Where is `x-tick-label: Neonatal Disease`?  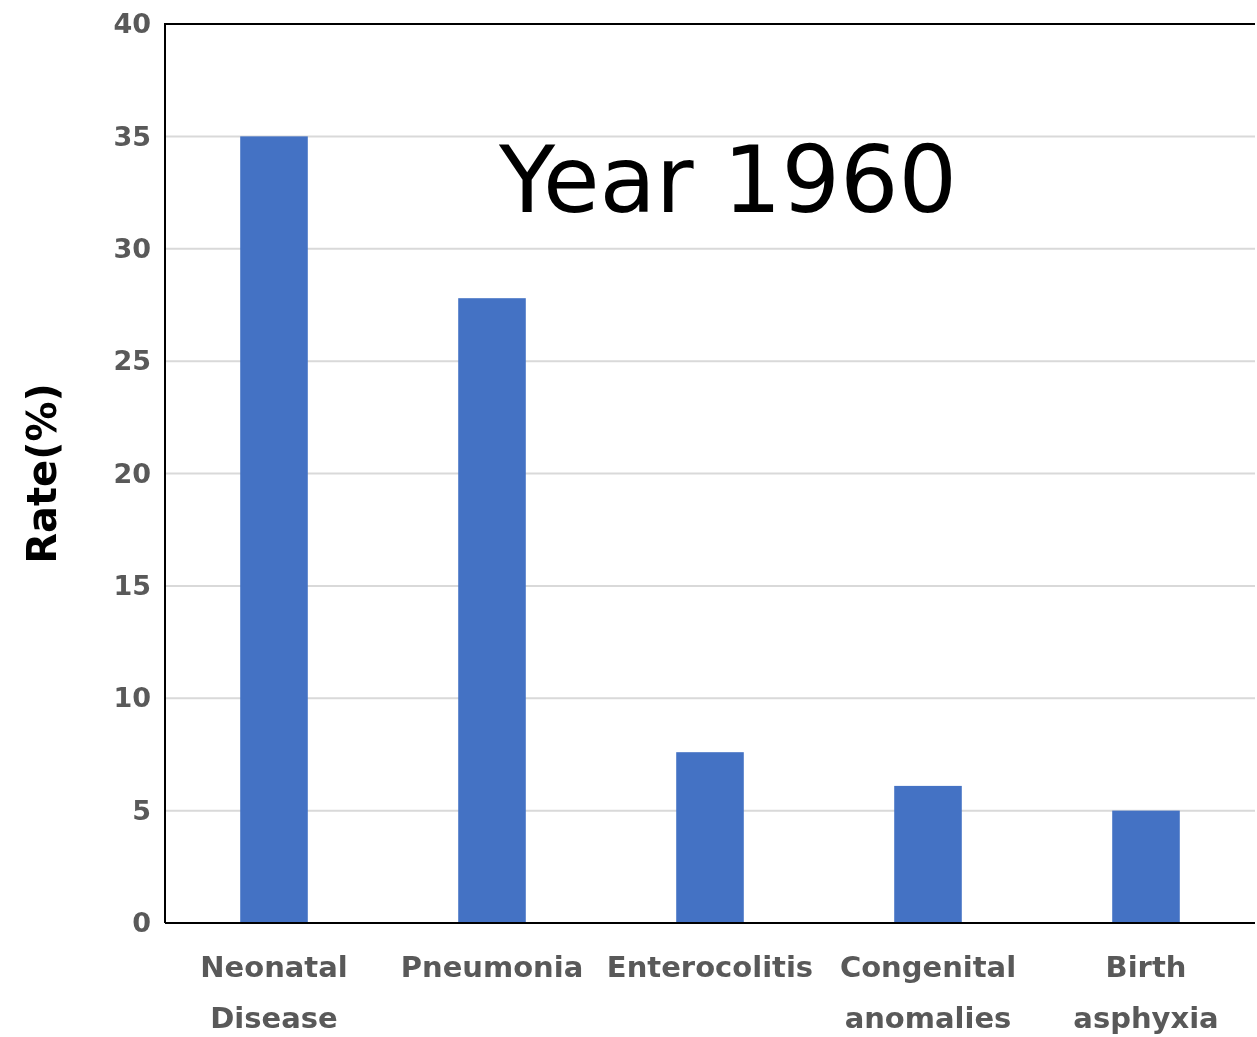
x-tick-label: Neonatal Disease is located at coordinates (274, 992).